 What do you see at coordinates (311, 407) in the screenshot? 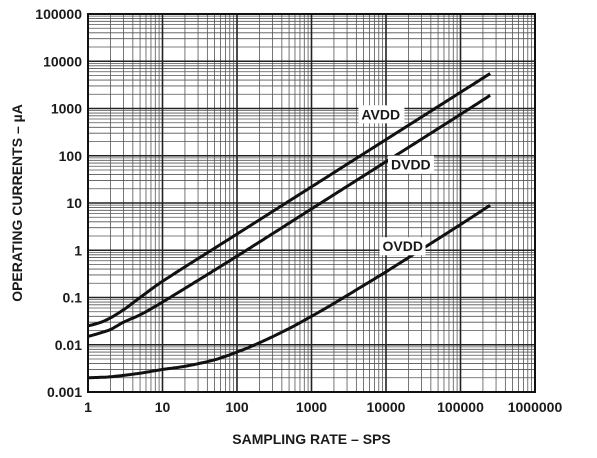
I see `x-tick-label: 1000` at bounding box center [311, 407].